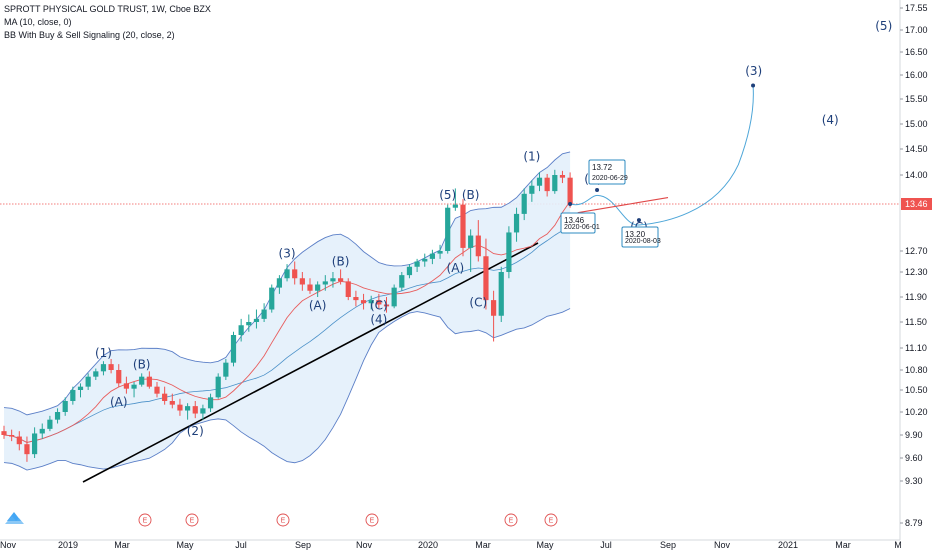 The width and height of the screenshot is (932, 550). What do you see at coordinates (788, 545) in the screenshot?
I see `x-tick-label: 2021` at bounding box center [788, 545].